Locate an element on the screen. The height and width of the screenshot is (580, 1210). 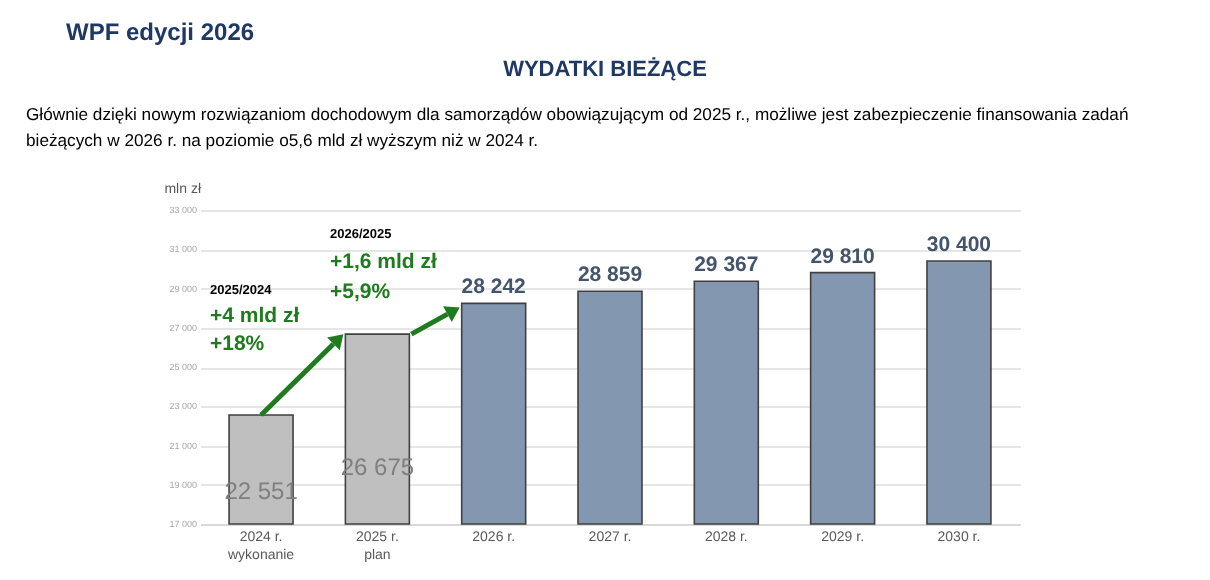
text: Głównie dzięki nowym rozwiązaniom dochodowym dla samorządów obowiązującym od 2025 r., możliwe jest zabezpieczenie finansowania zadań bieżących w 2026 r. na poziomie o5,6 mld zł wyższym niż w 2024 r. is located at coordinates (578, 128).